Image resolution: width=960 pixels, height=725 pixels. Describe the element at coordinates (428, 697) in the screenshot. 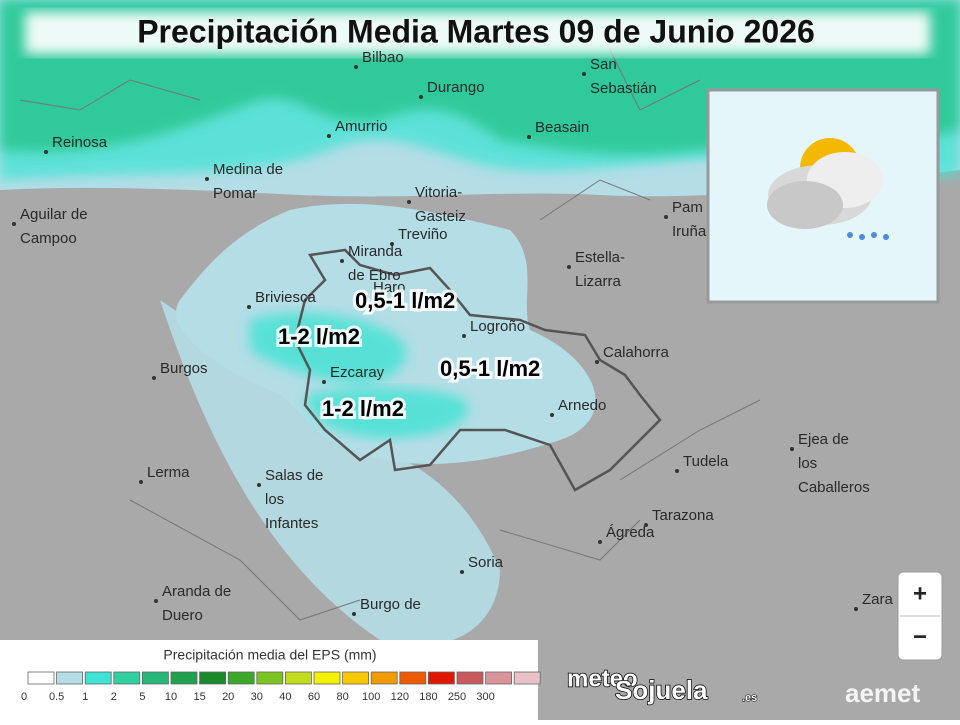

I see `legend-tick-label: 180` at that location.